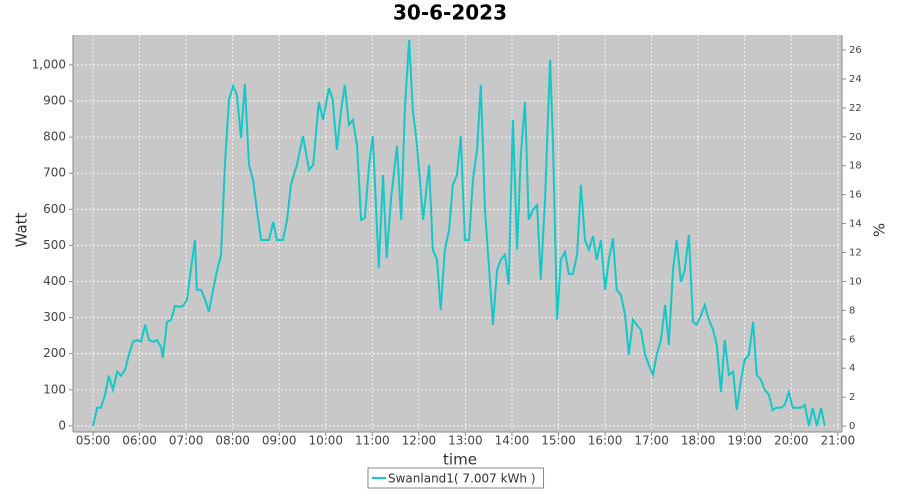 Image resolution: width=900 pixels, height=504 pixels. Describe the element at coordinates (855, 166) in the screenshot. I see `y2-tick-label: 18` at that location.